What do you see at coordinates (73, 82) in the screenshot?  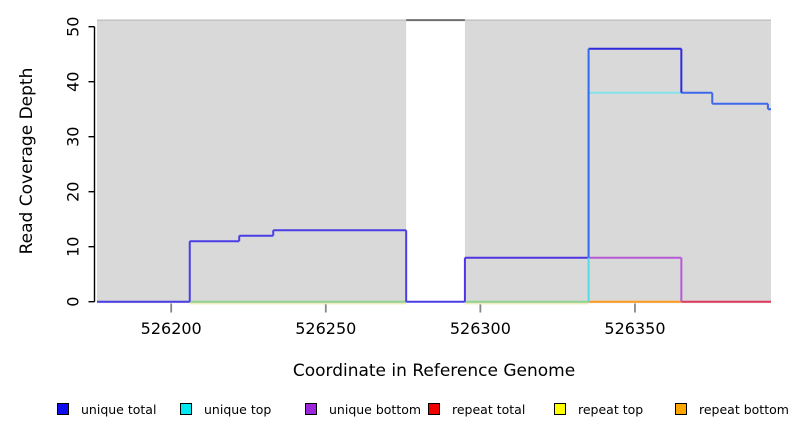 I see `y-tick-label: 40` at bounding box center [73, 82].